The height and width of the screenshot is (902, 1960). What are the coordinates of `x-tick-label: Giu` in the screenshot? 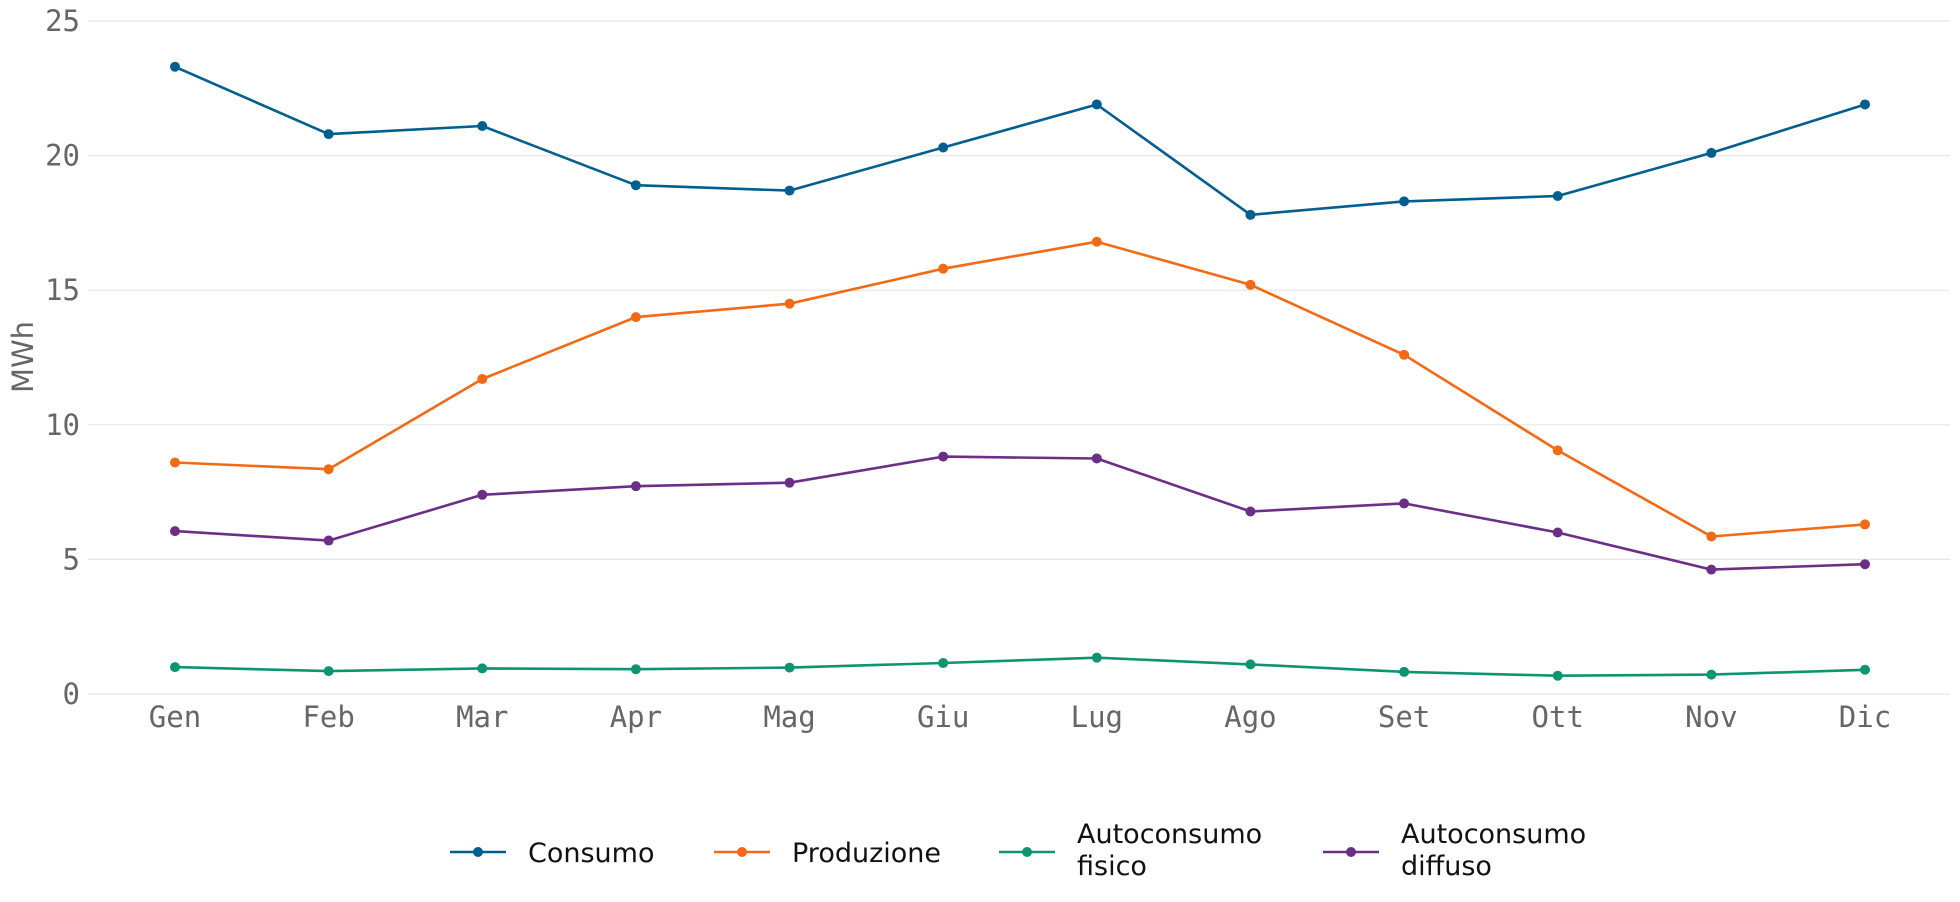 It's located at (943, 717).